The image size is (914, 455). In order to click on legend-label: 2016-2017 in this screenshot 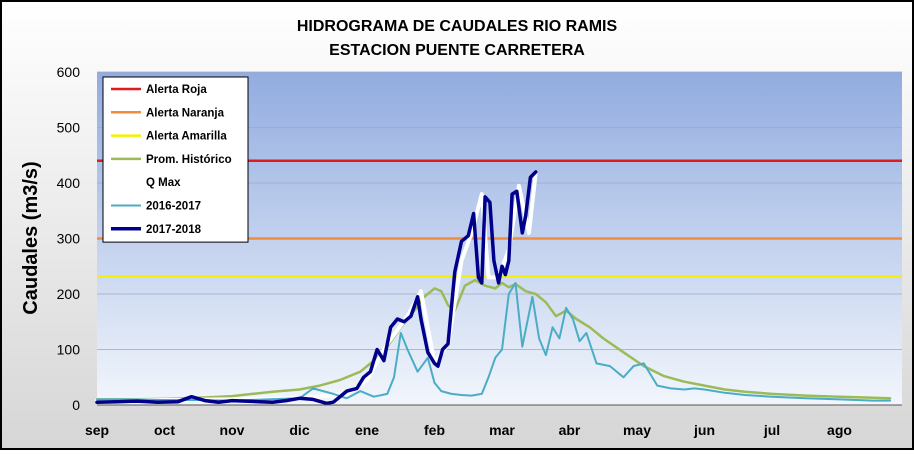, I will do `click(173, 207)`.